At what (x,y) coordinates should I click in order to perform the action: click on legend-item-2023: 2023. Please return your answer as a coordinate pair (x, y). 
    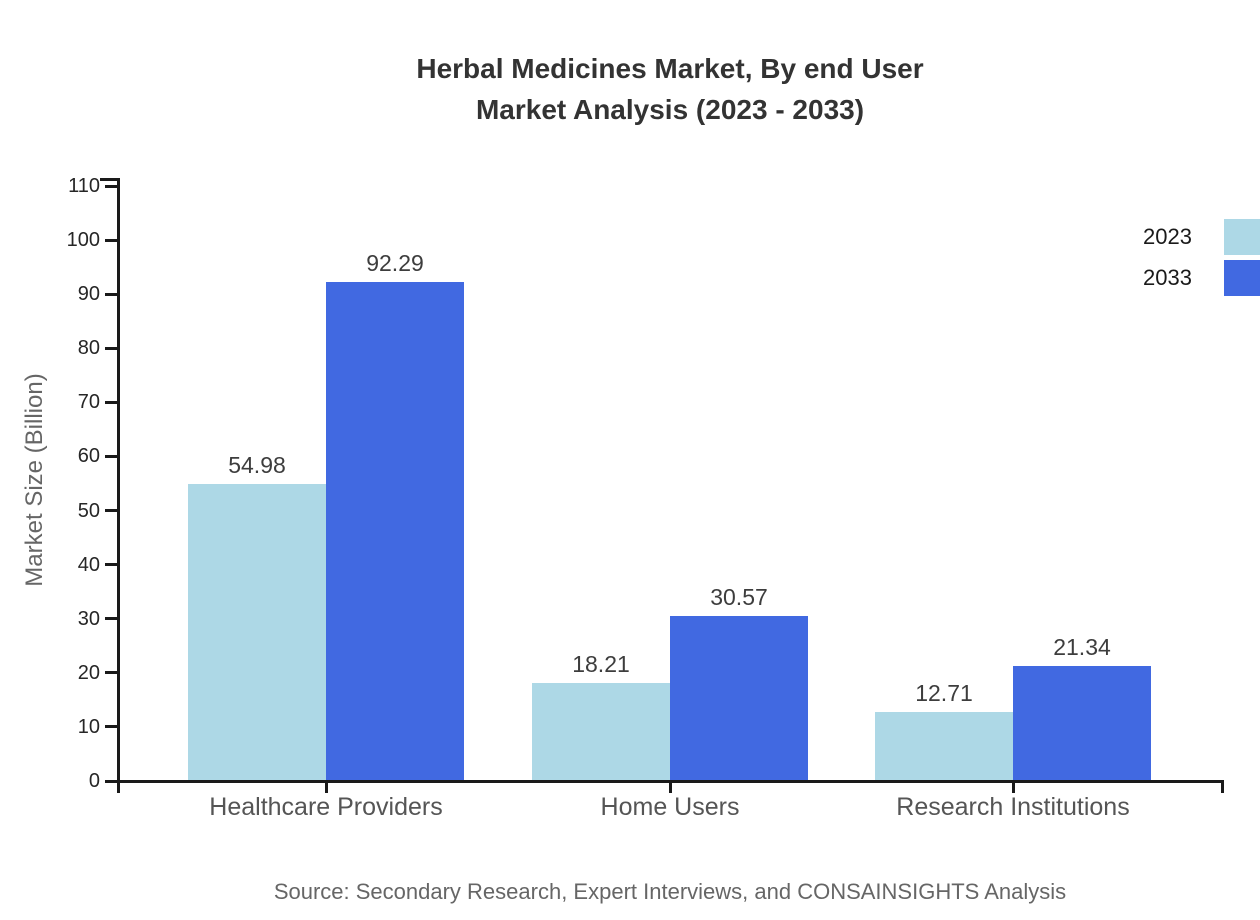
    Looking at the image, I should click on (1201, 237).